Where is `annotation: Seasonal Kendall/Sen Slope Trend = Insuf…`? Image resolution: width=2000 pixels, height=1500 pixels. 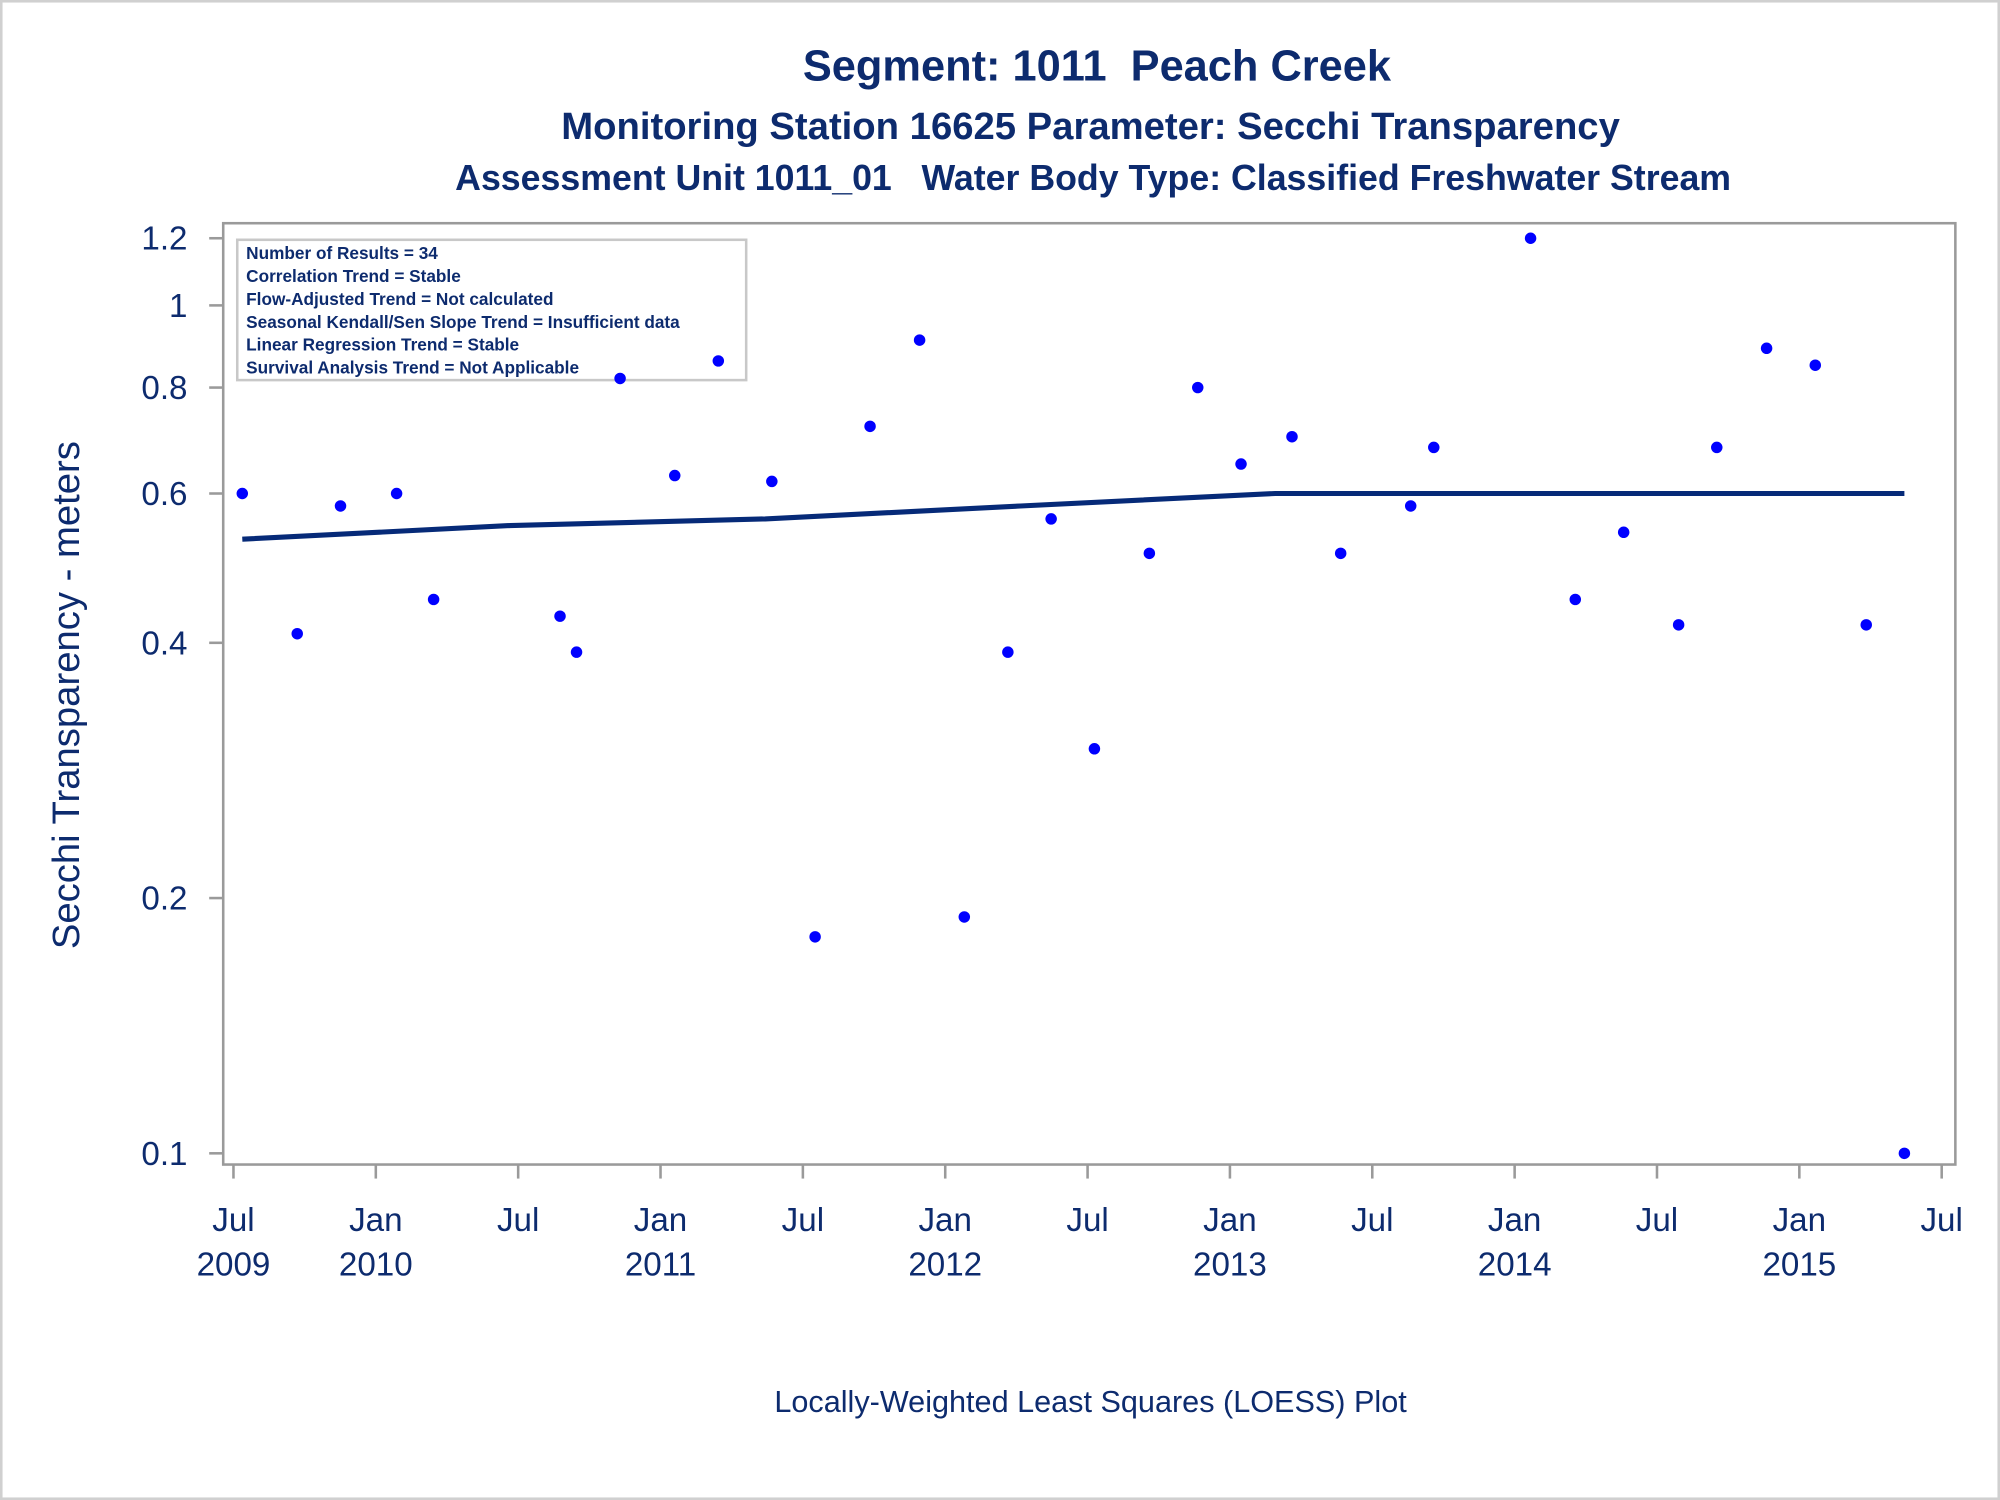
annotation: Seasonal Kendall/Sen Slope Trend = Insuf… is located at coordinates (463, 322).